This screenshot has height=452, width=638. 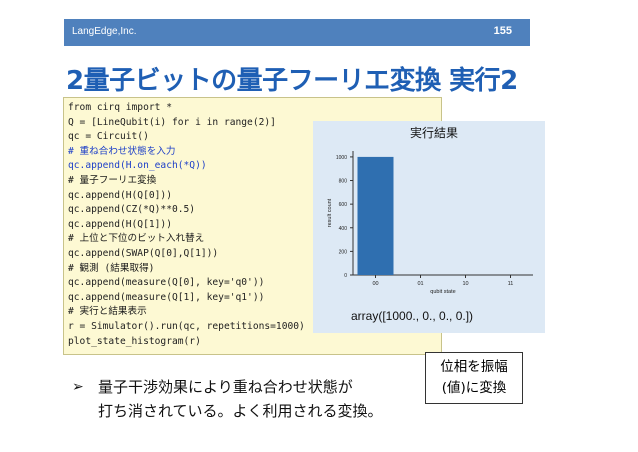 I want to click on callout-line-1: 位相を振幅, so click(x=474, y=367).